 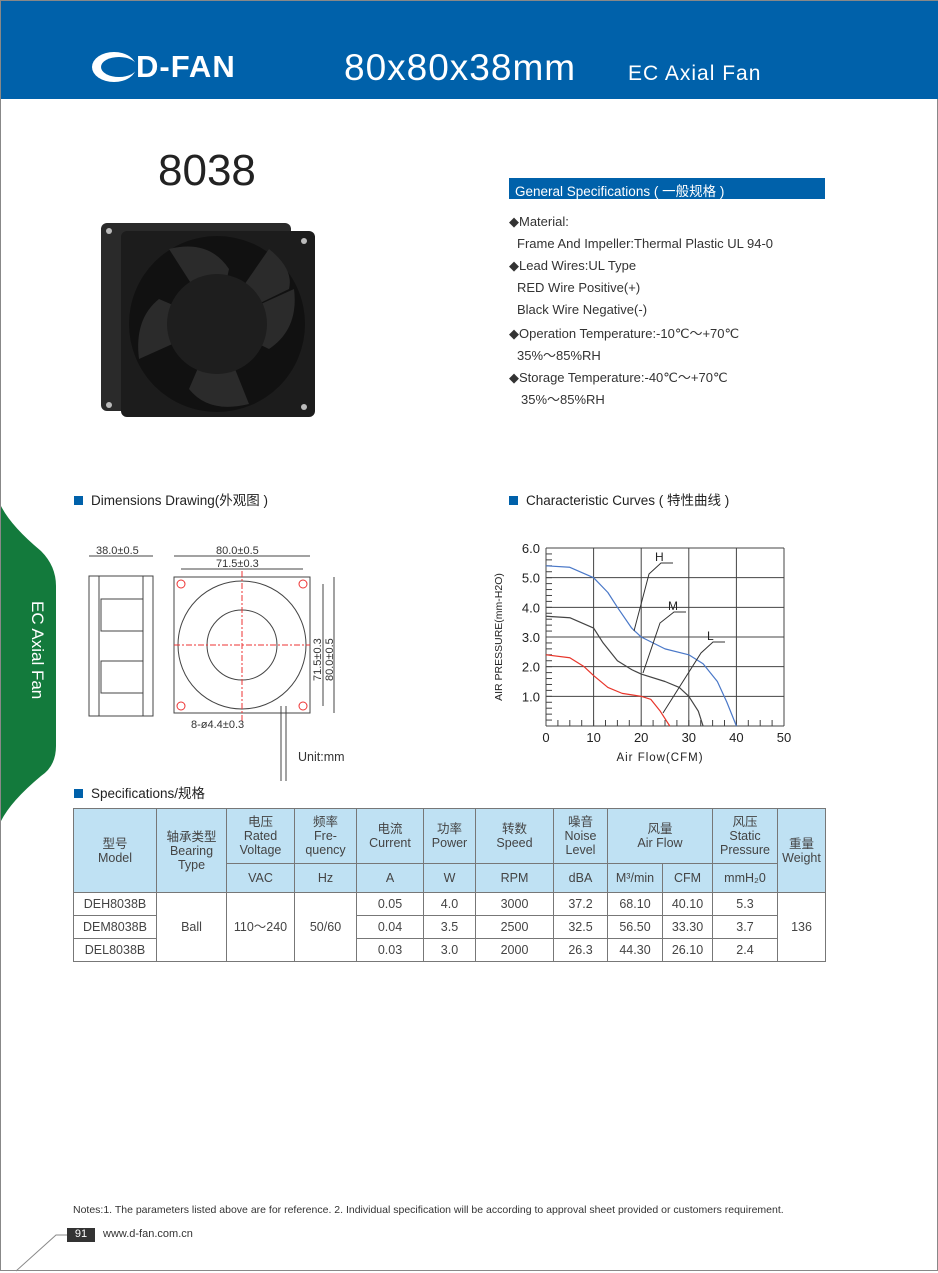 I want to click on y-tick-label: 1.0, so click(x=531, y=696).